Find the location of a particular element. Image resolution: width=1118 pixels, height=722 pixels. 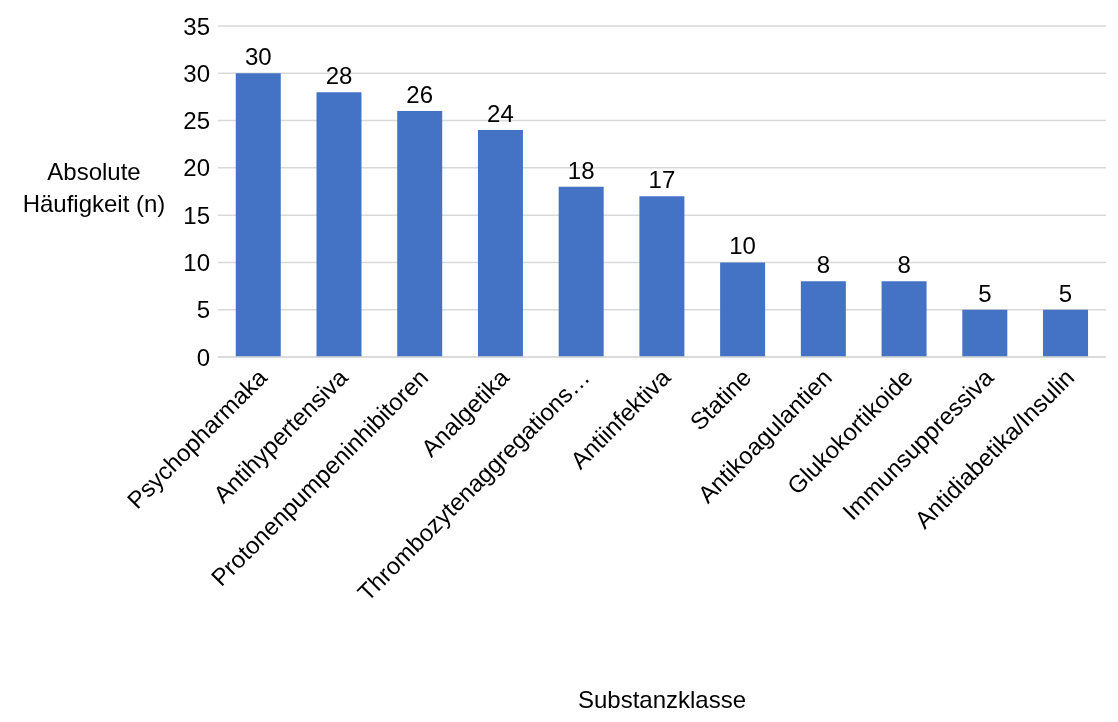

data-label: 26 is located at coordinates (420, 95).